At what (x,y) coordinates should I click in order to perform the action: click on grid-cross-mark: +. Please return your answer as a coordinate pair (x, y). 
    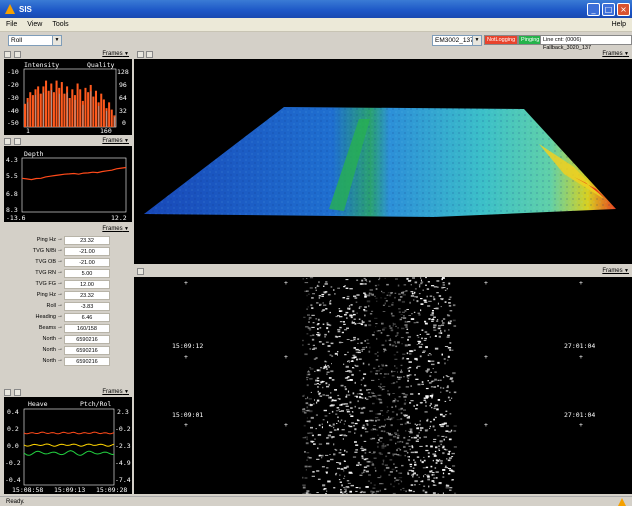
    Looking at the image, I should click on (581, 283).